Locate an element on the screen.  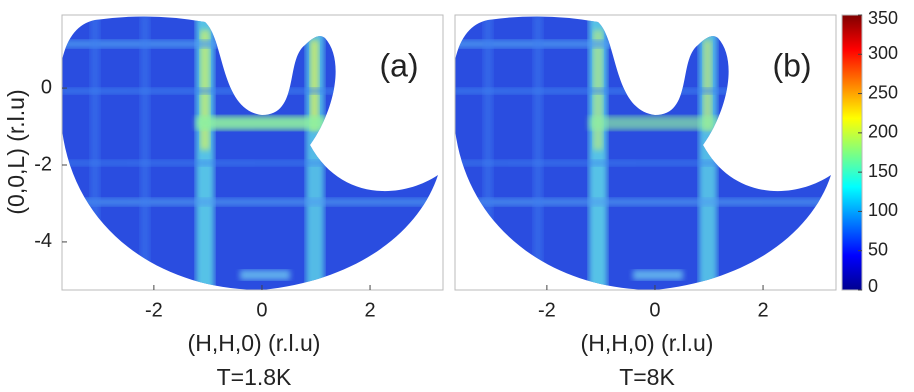
colorbar-tick-label: 100 is located at coordinates (883, 210).